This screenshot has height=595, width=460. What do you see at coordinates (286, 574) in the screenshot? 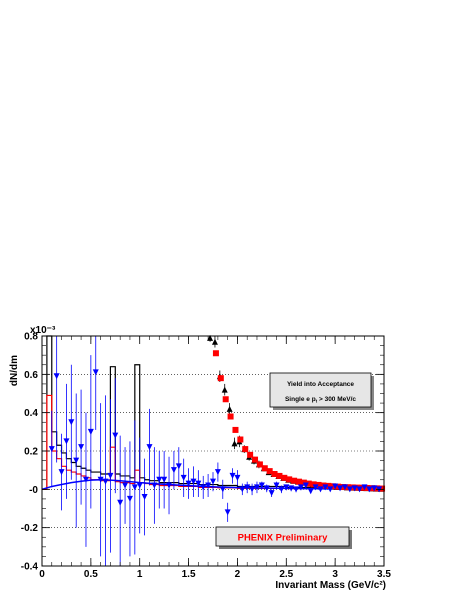
I see `x-tick-label: 2.5` at bounding box center [286, 574].